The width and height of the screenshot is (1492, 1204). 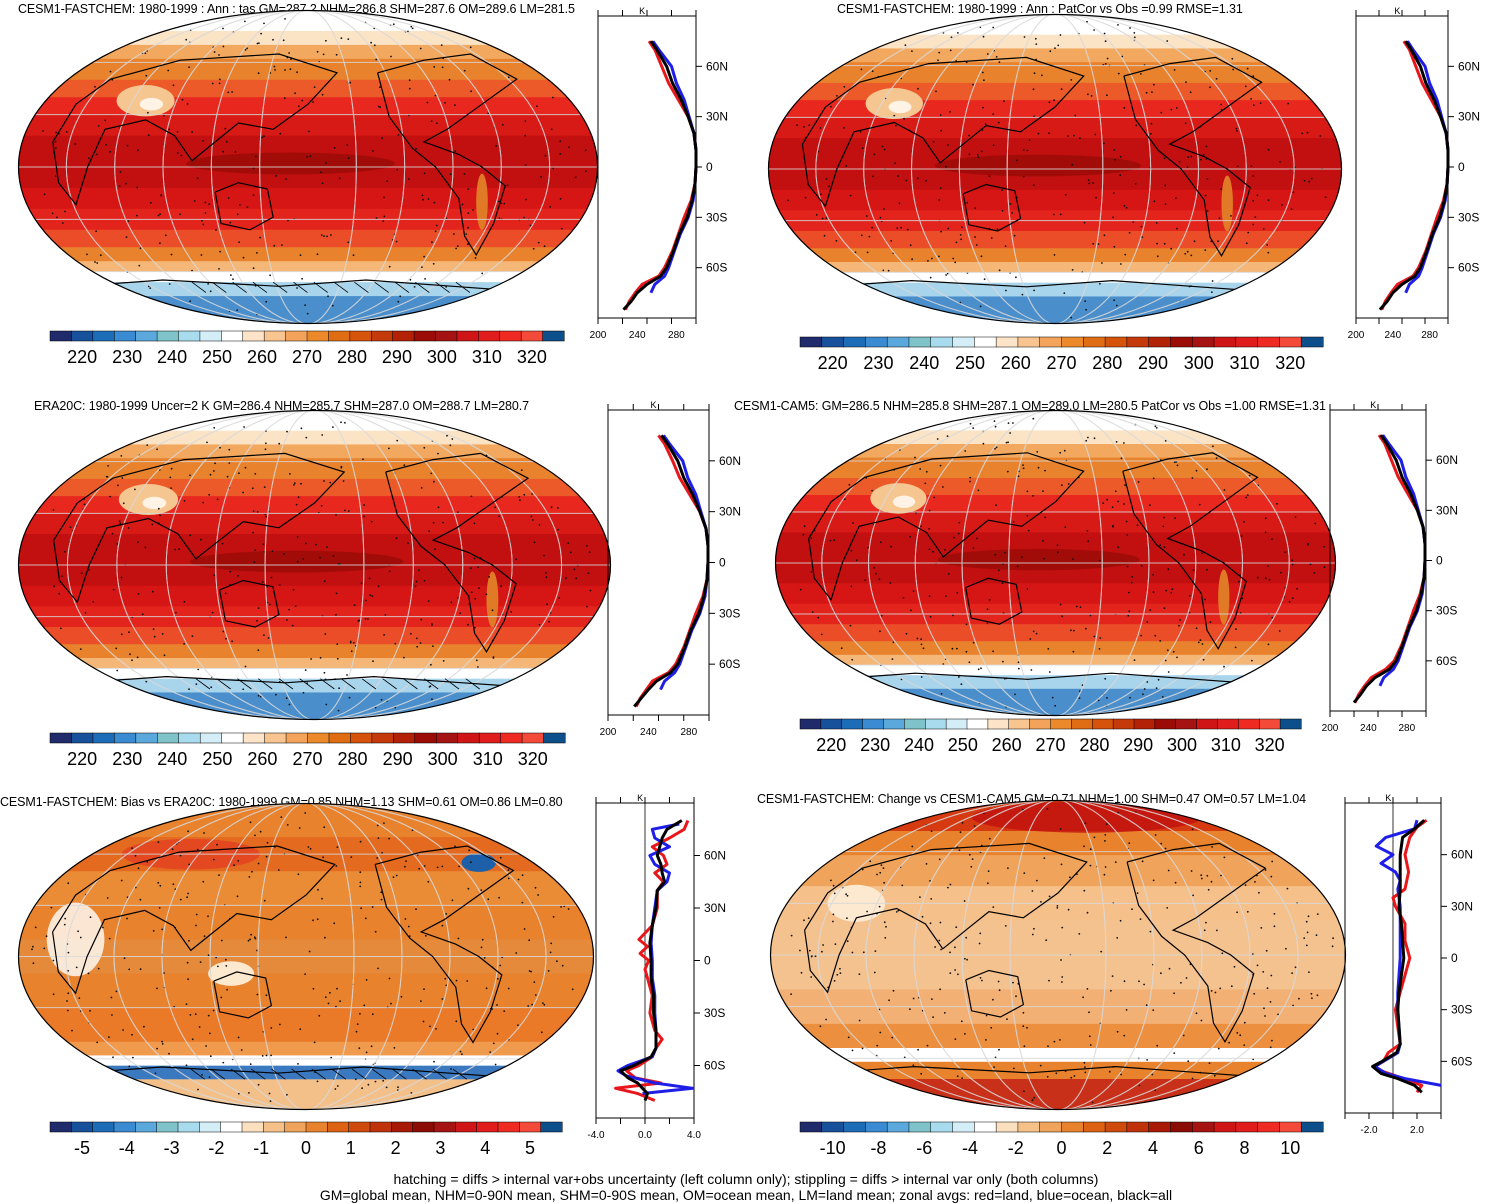 I want to click on colorbar-tick: 3, so click(x=440, y=1148).